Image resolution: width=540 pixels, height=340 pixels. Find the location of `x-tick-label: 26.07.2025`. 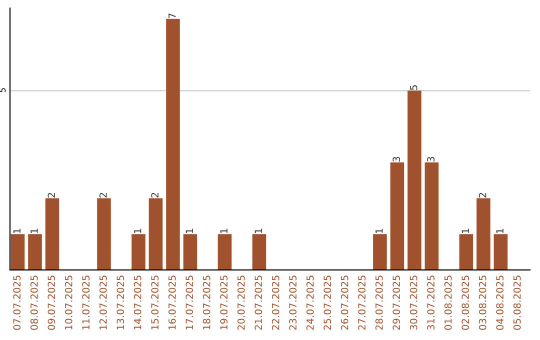

x-tick-label: 26.07.2025 is located at coordinates (344, 303).